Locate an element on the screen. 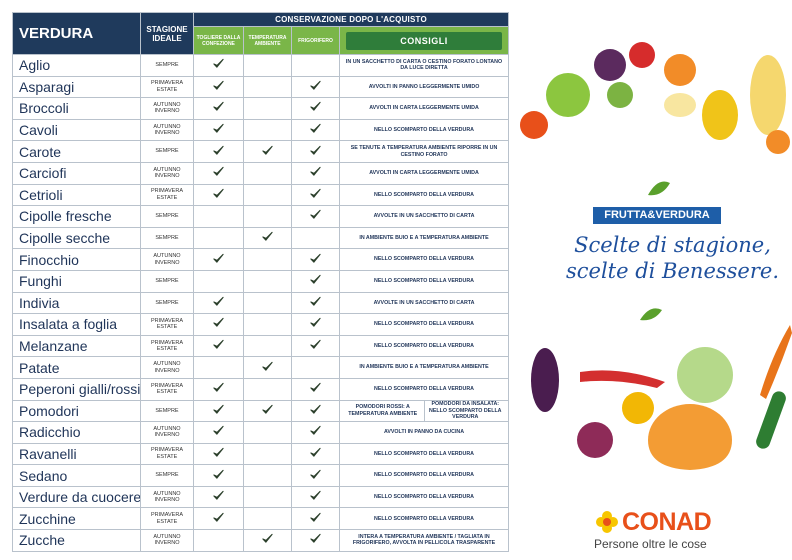 This screenshot has width=792, height=560. vegetable-name: Ravanelli is located at coordinates (76, 454).